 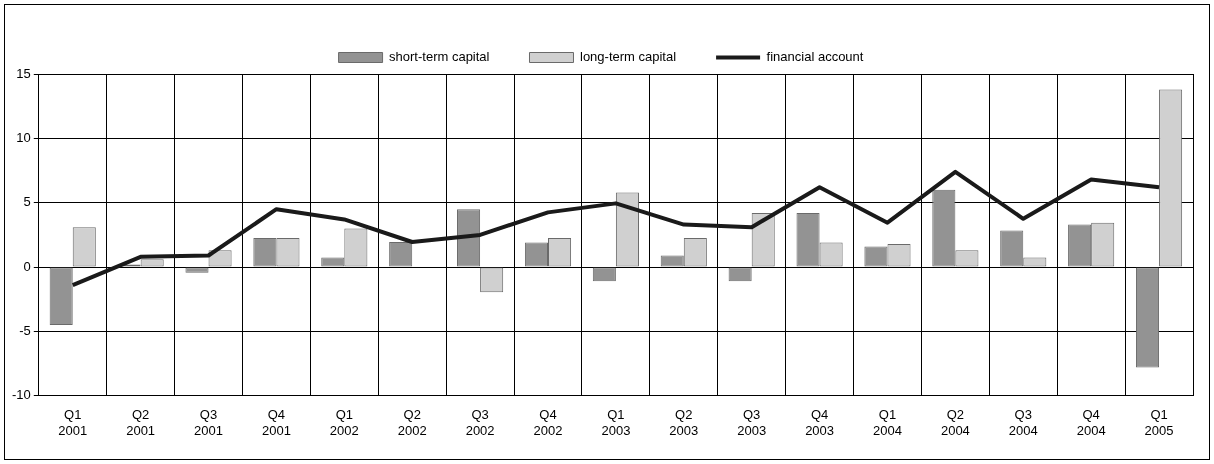 I want to click on x-tick-label: Q4 2001, so click(x=276, y=422).